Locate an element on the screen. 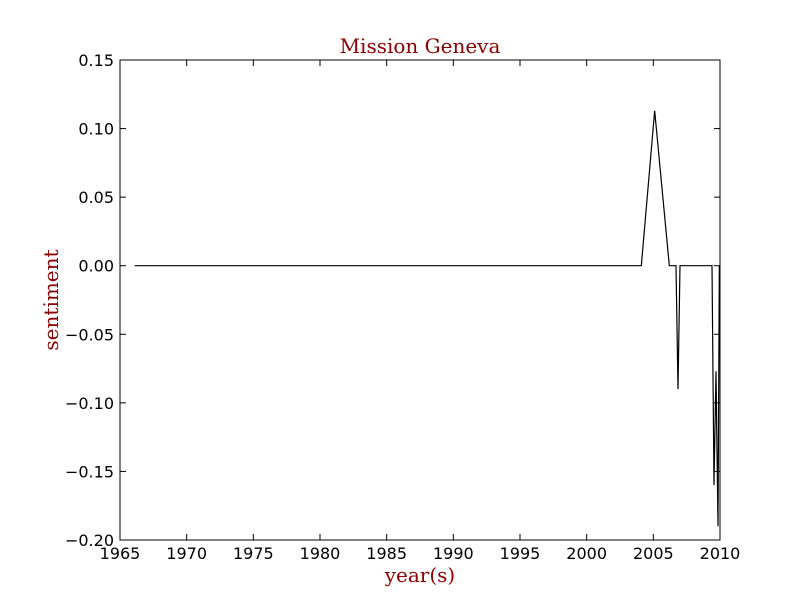 This screenshot has width=800, height=600. x-tick-label: 1990 is located at coordinates (453, 553).